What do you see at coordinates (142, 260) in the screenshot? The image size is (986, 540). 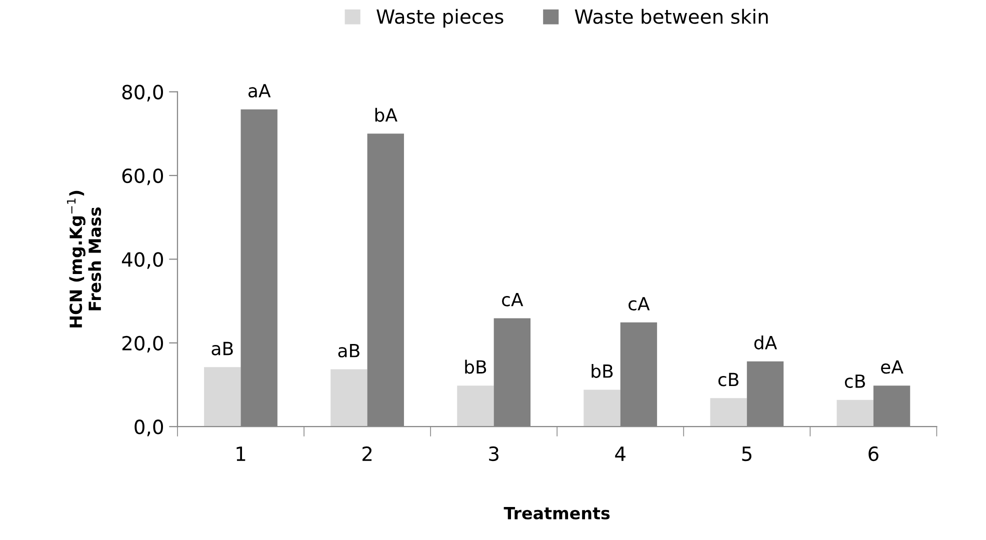 I see `y-tick-label: 40,0` at bounding box center [142, 260].